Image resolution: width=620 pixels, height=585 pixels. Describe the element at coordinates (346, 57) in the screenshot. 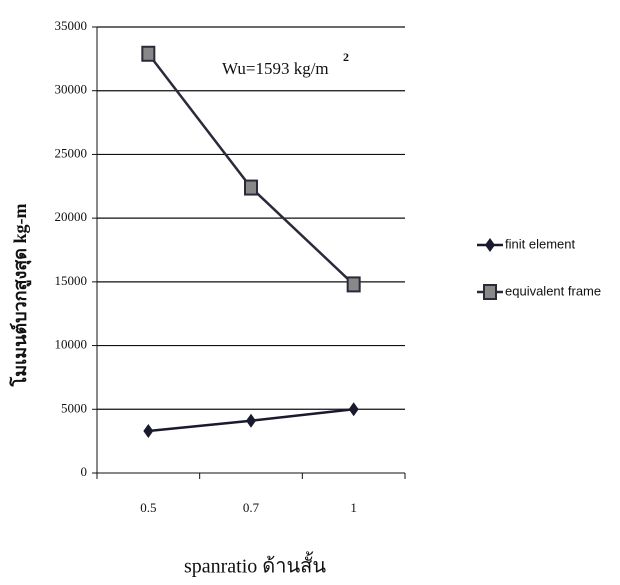

I see `annotation-superscript: 2` at that location.